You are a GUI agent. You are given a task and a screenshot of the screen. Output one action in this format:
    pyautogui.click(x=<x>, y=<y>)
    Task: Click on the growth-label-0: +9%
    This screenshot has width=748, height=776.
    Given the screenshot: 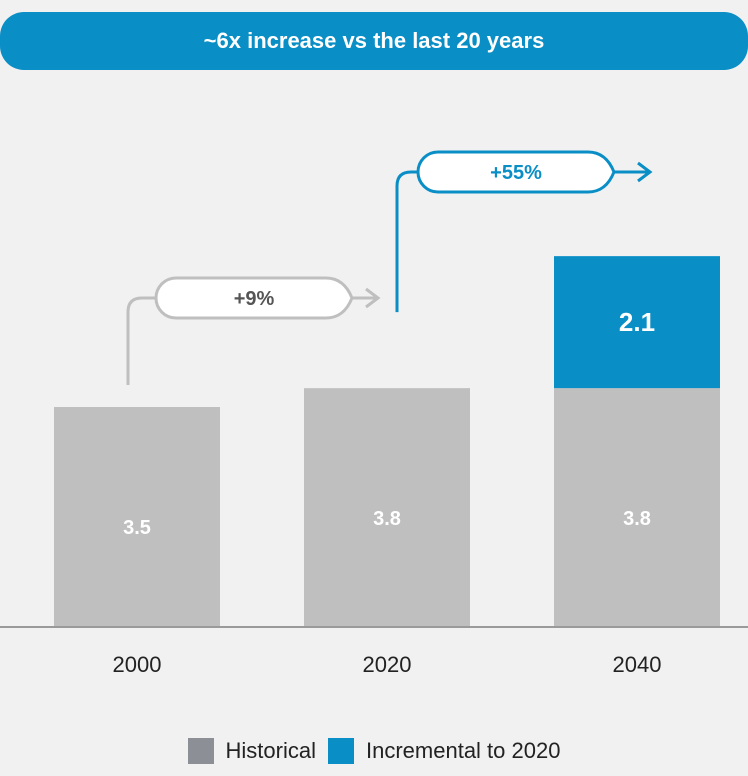 What is the action you would take?
    pyautogui.click(x=254, y=299)
    